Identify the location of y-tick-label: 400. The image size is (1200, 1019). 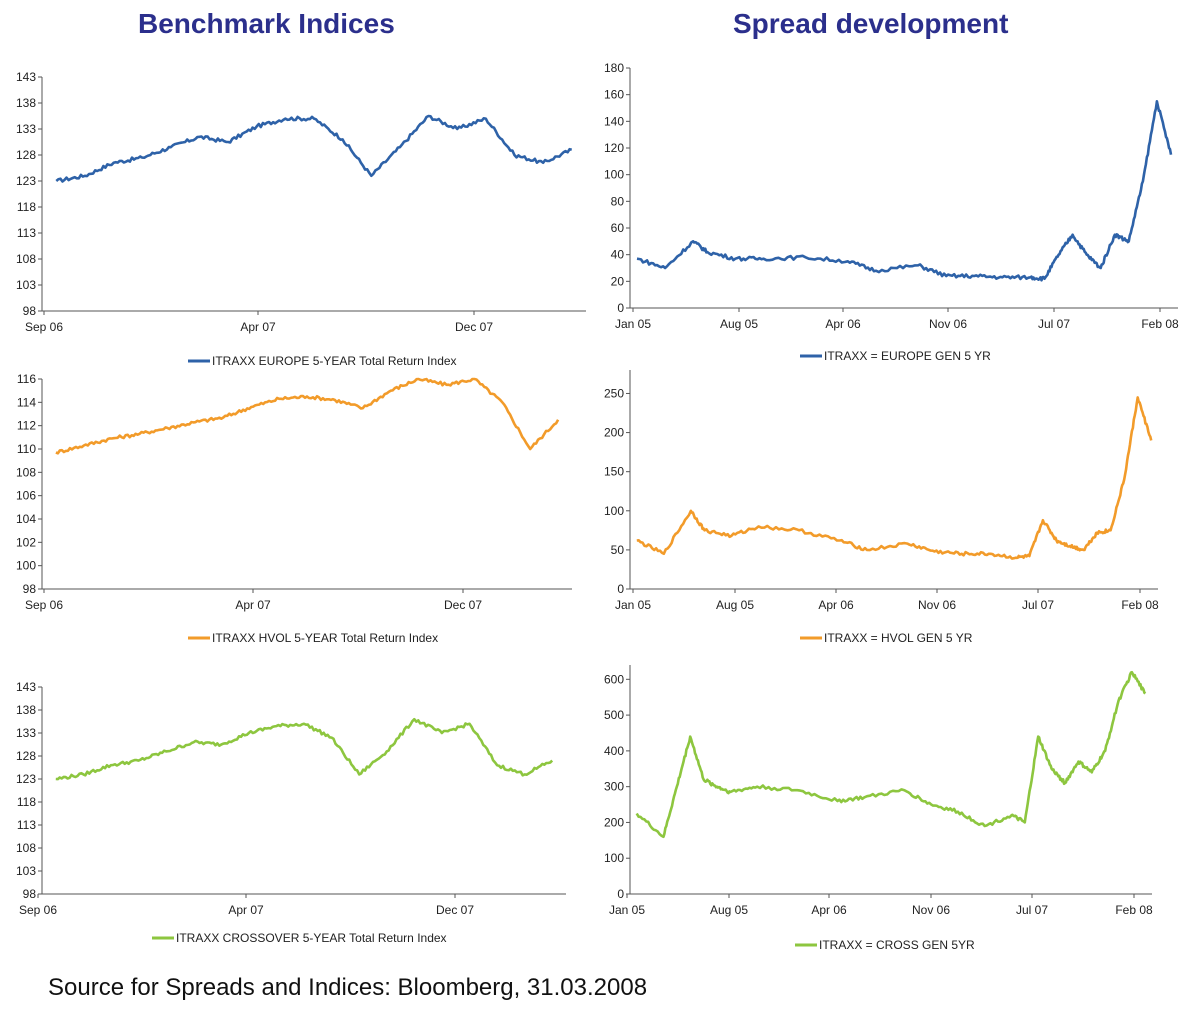
(614, 751).